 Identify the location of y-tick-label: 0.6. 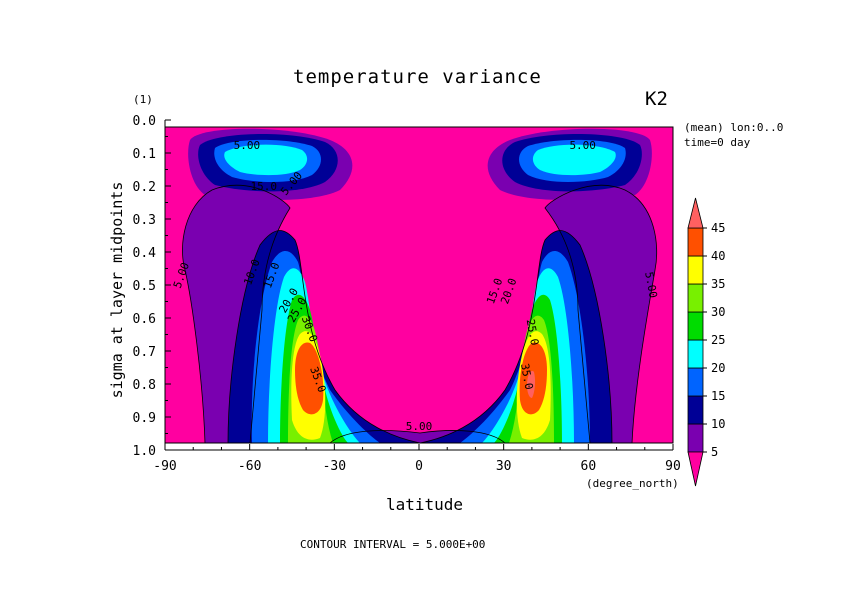
(144, 319).